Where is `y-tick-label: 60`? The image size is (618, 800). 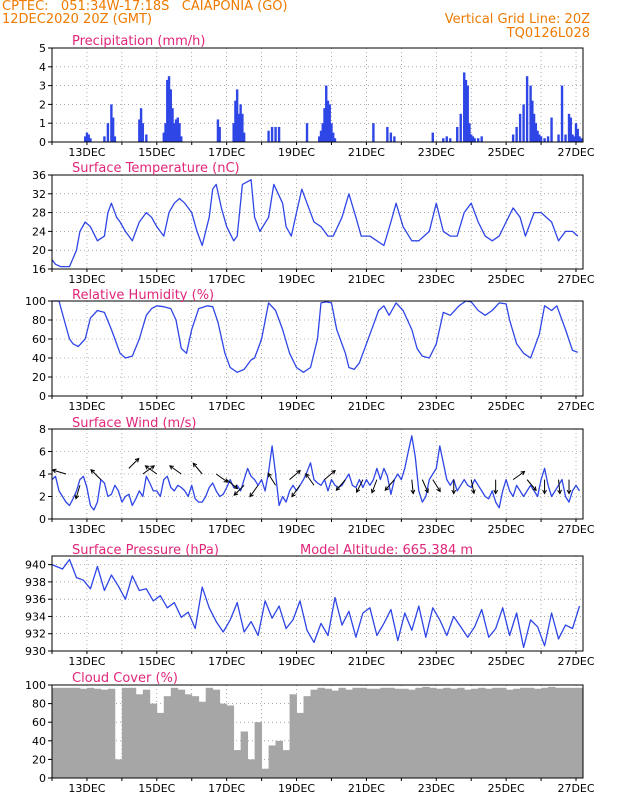 y-tick-label: 60 is located at coordinates (39, 722).